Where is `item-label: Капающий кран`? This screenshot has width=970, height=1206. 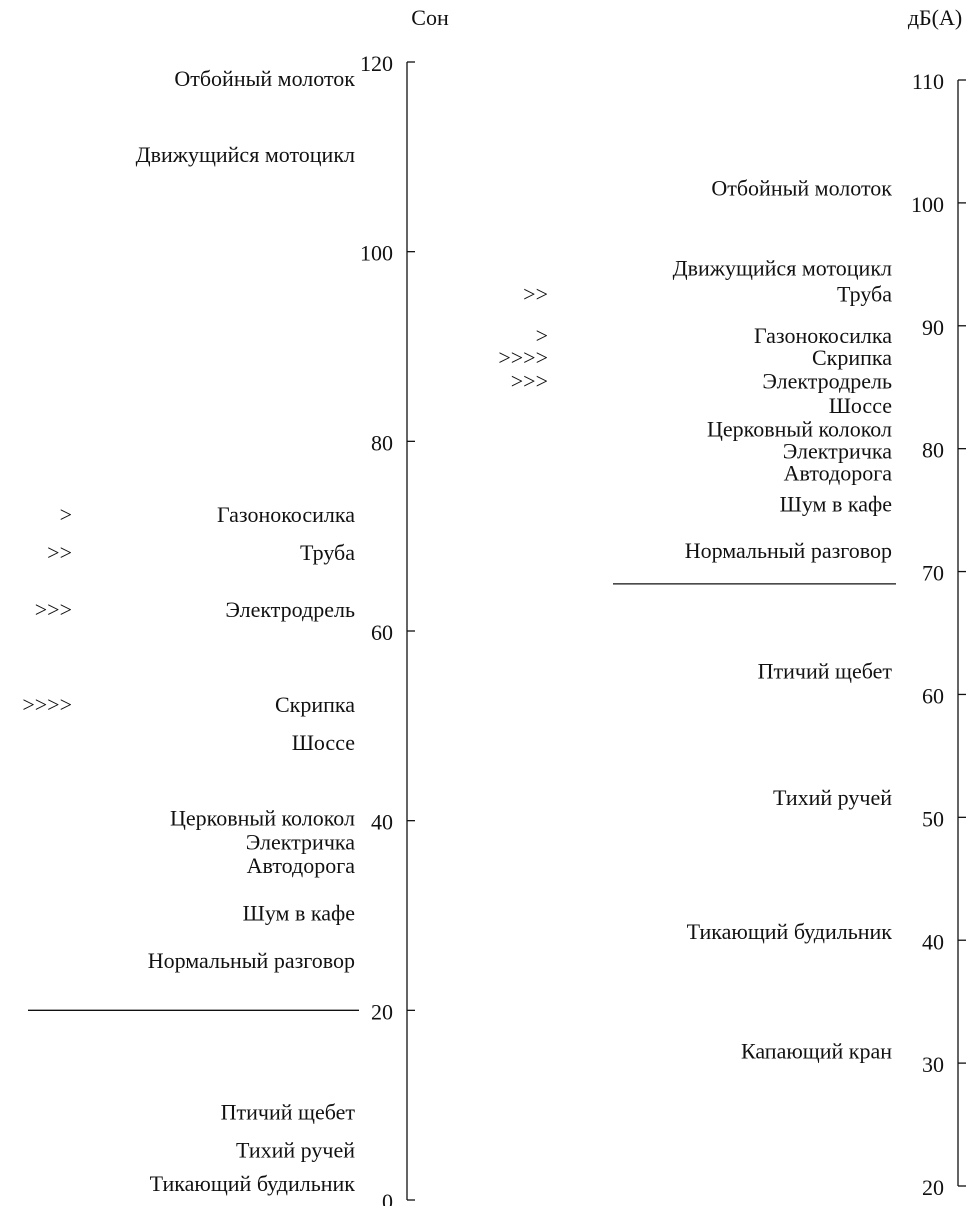
item-label: Капающий кран is located at coordinates (816, 1050).